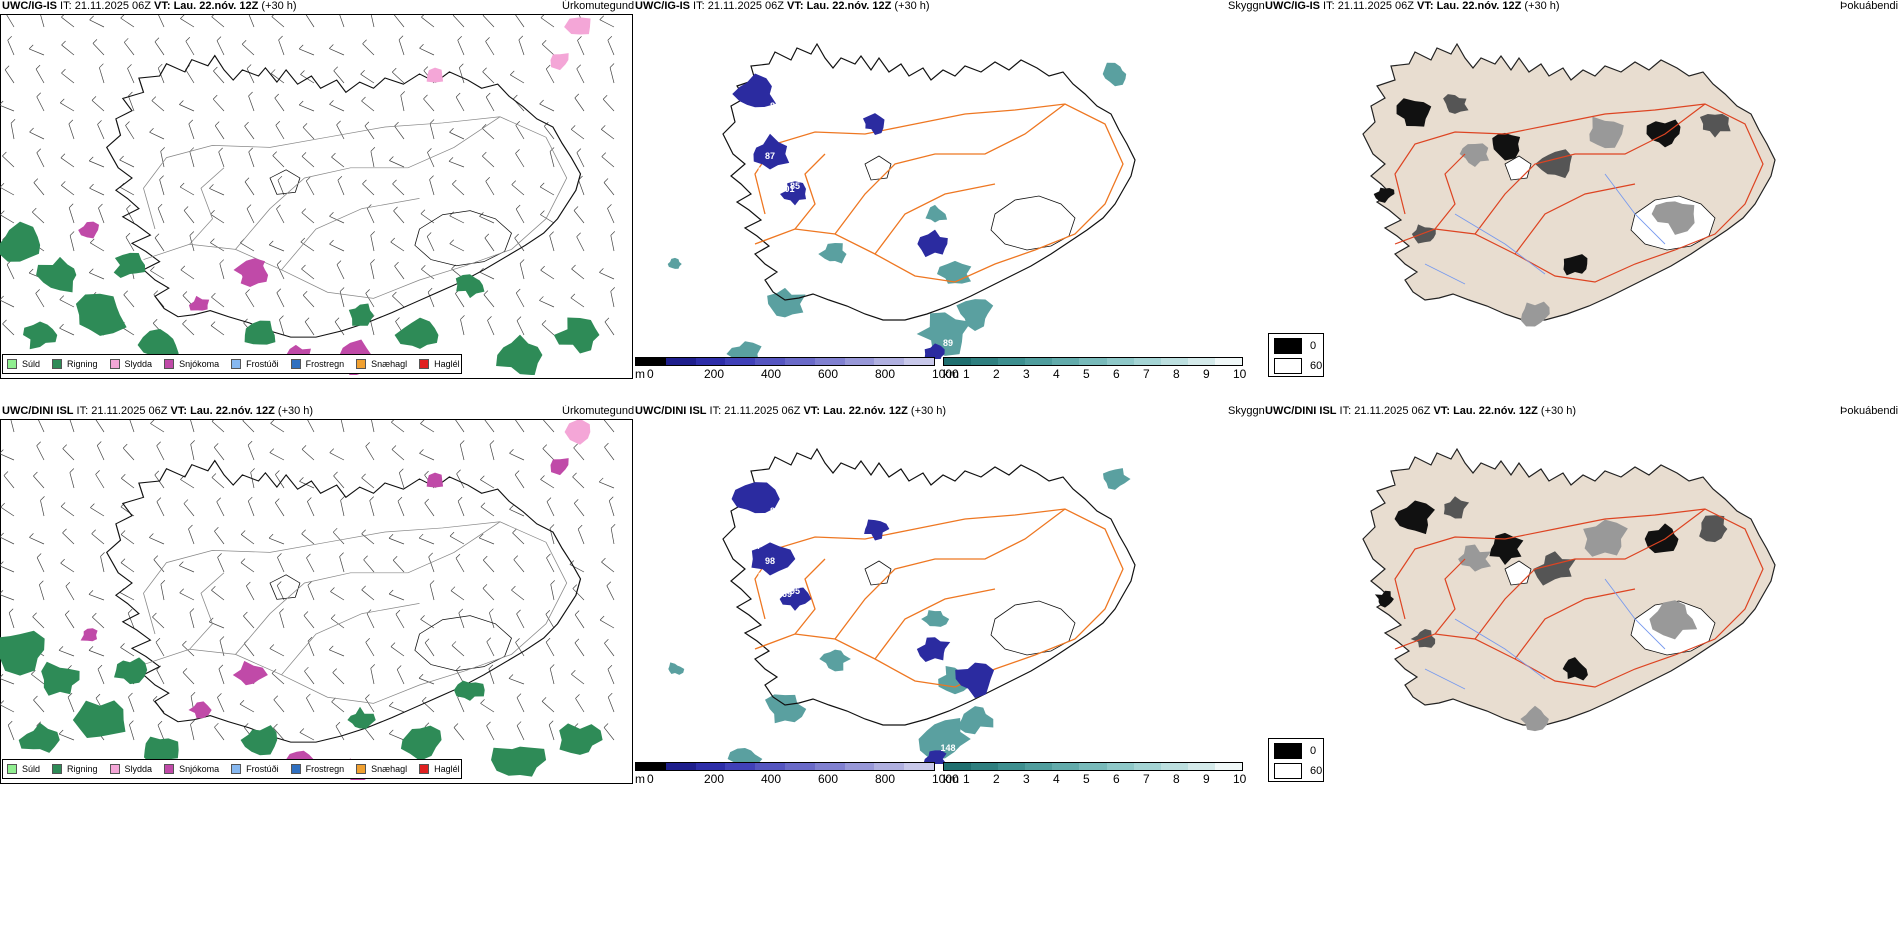 This screenshot has height=950, width=1900. I want to click on visibility-tick: 5, so click(1086, 779).